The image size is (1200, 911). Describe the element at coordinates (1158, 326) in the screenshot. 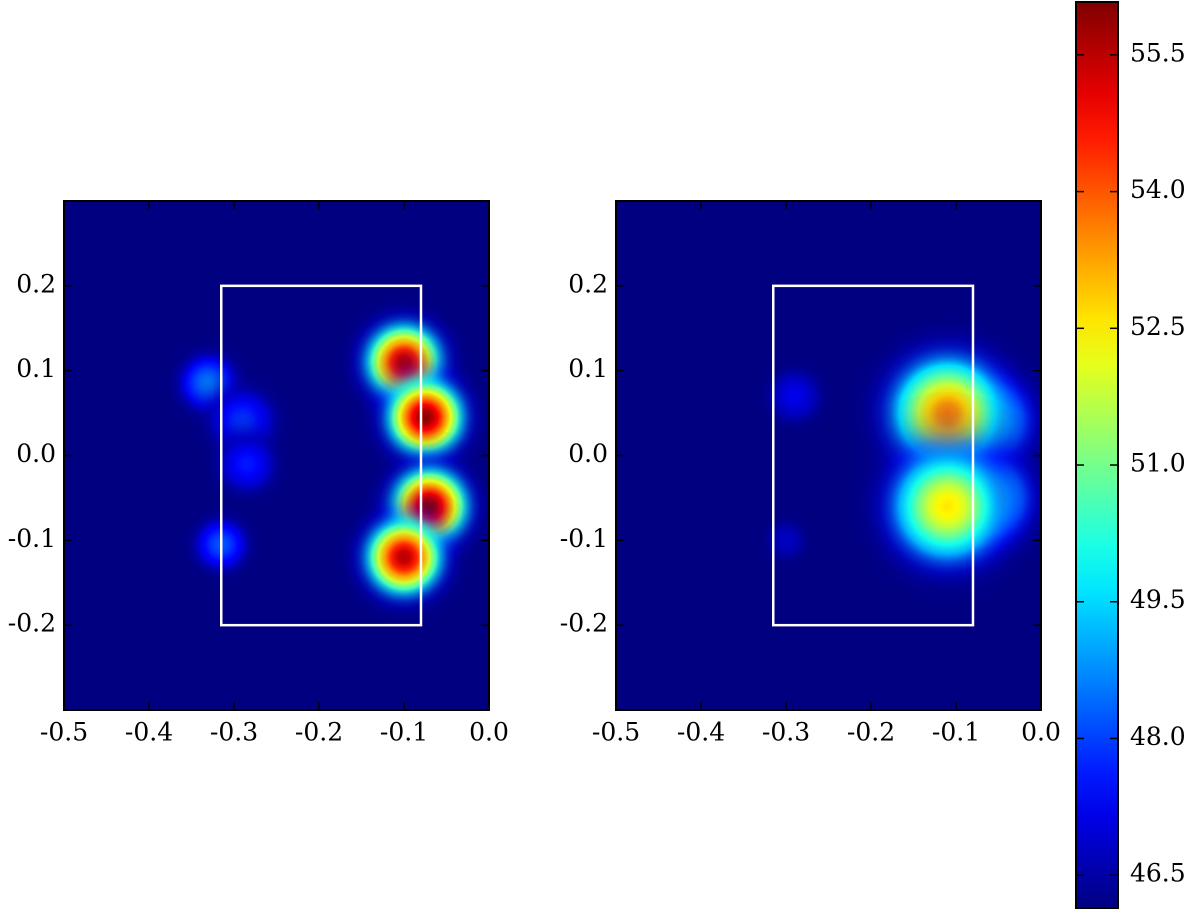

I see `colorbar-tick-label: 52.5` at that location.